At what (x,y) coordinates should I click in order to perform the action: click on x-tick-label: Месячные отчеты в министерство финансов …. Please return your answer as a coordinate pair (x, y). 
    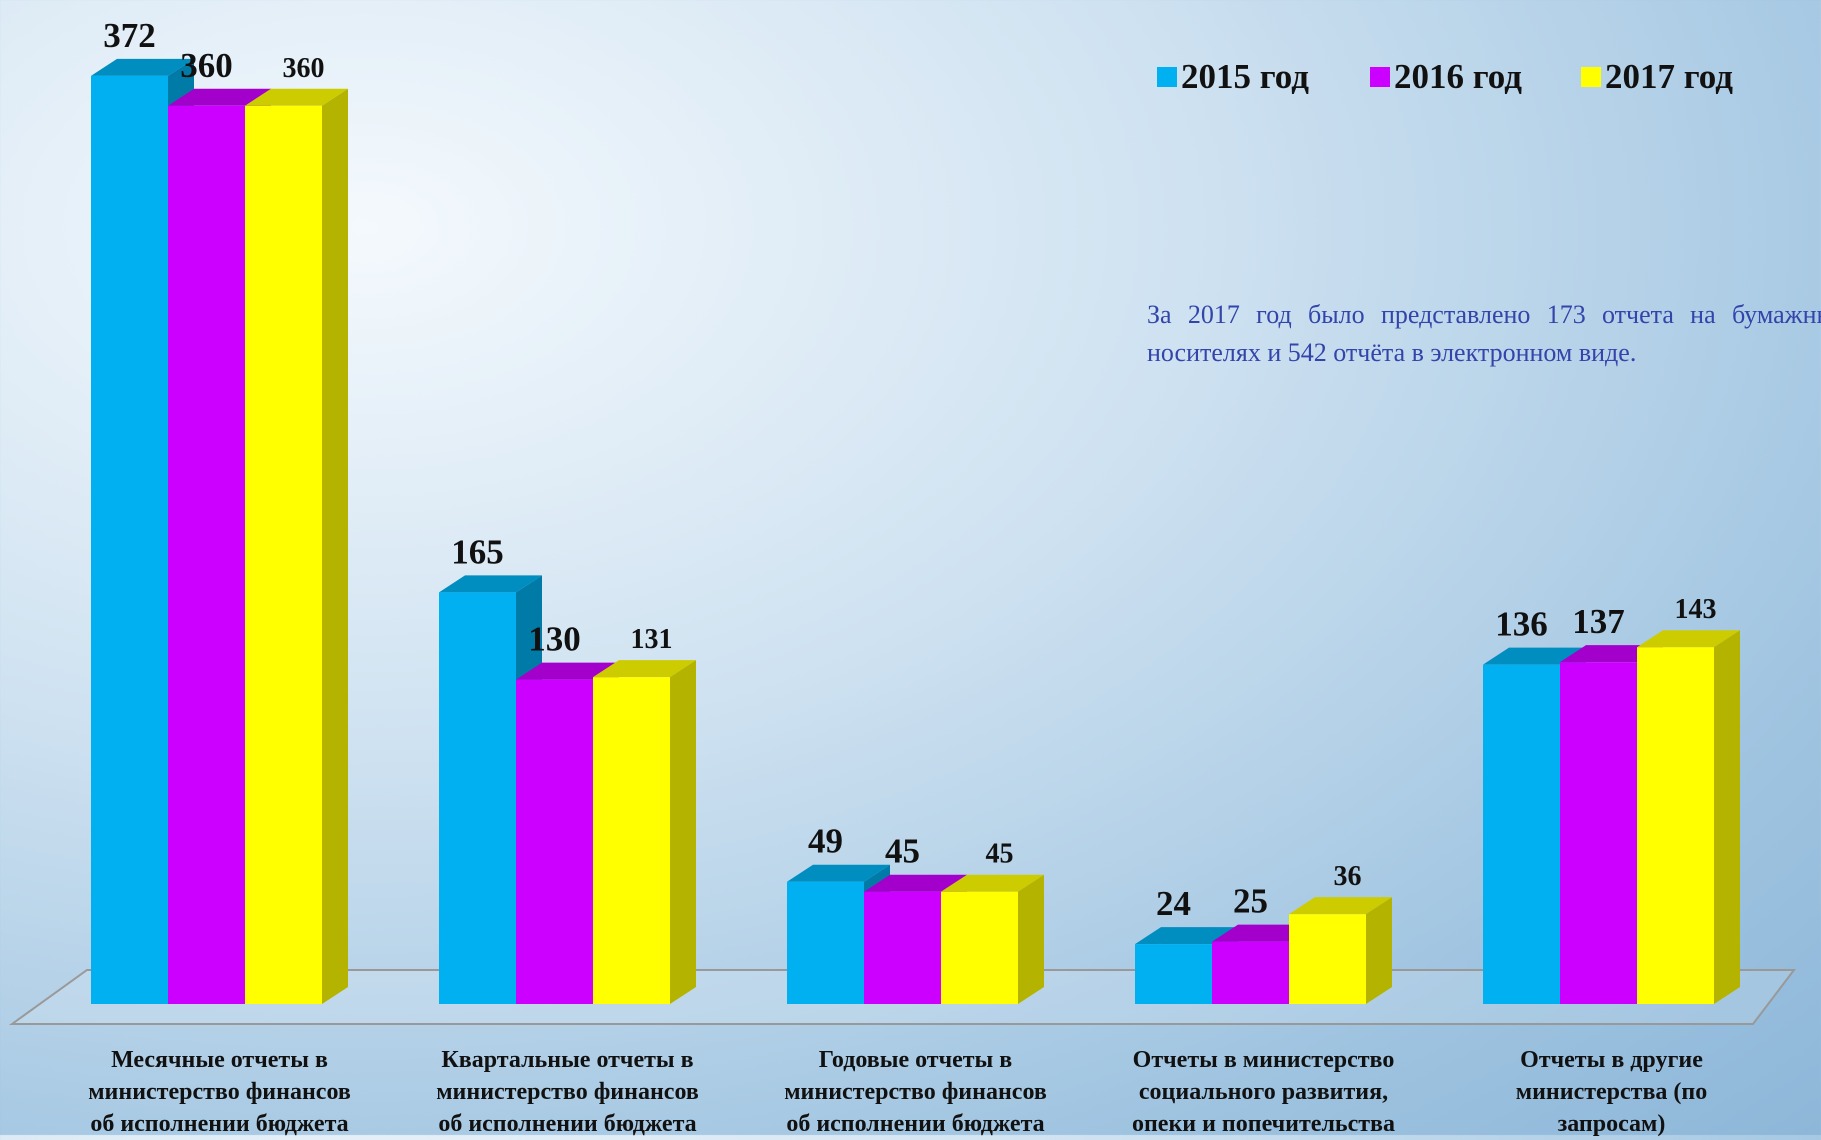
    Looking at the image, I should click on (219, 1092).